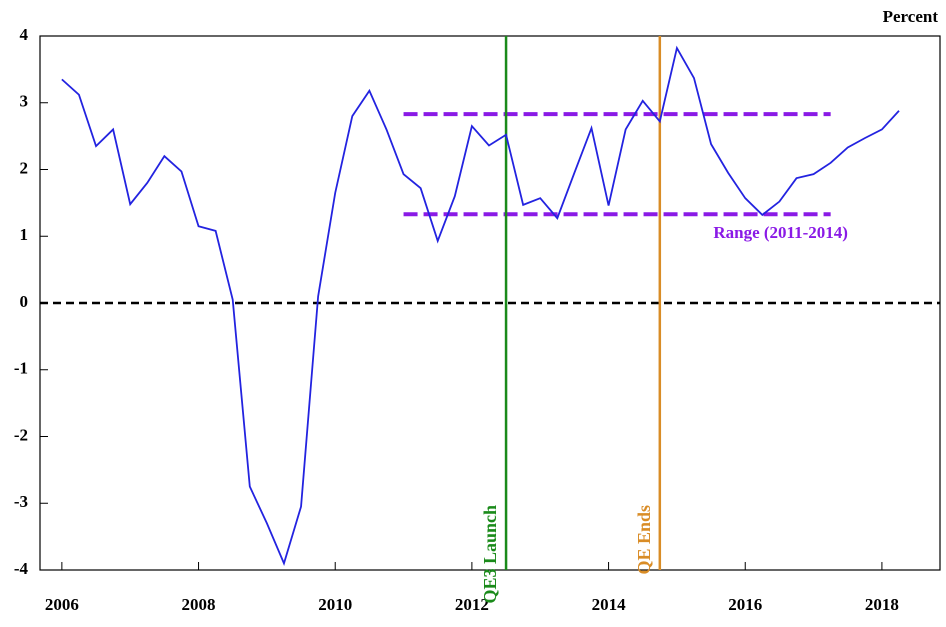 The height and width of the screenshot is (627, 946). Describe the element at coordinates (609, 604) in the screenshot. I see `x-tick-label: 2014` at that location.